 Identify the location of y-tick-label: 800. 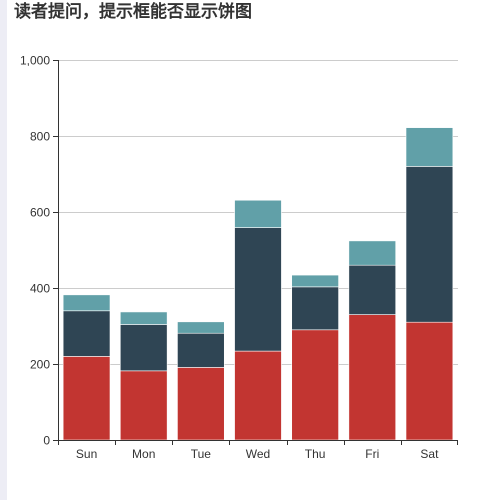
(40, 137).